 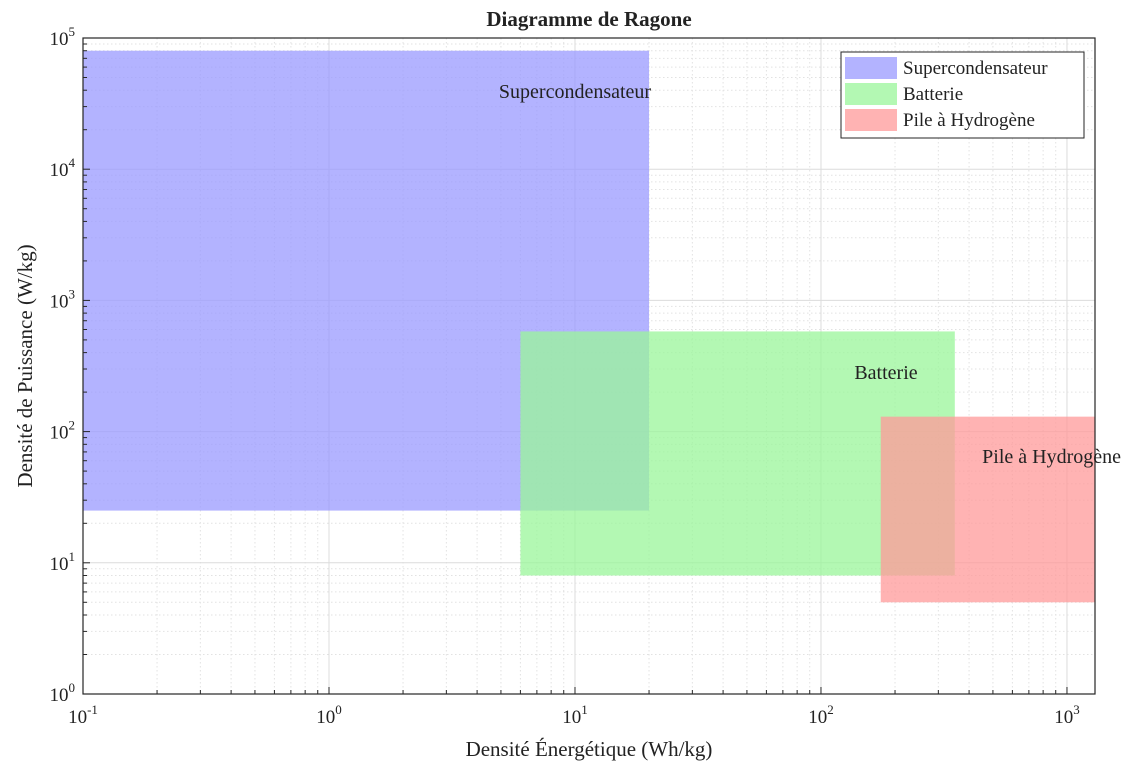 I want to click on region-label-batterie: Batterie, so click(x=885, y=373).